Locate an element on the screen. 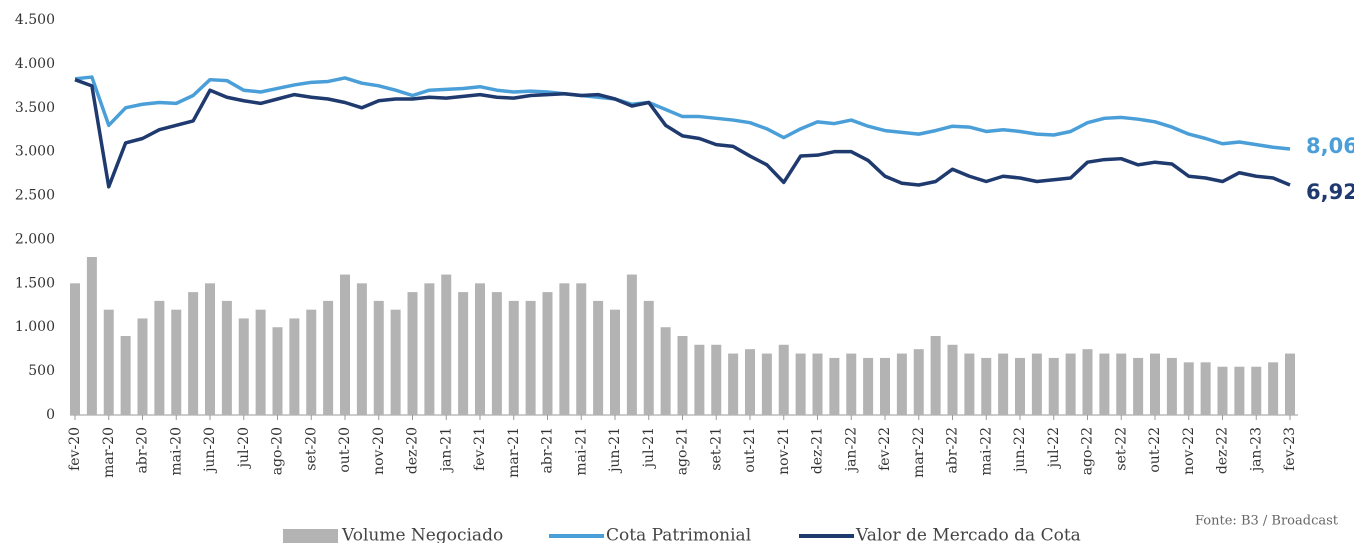 This screenshot has height=543, width=1354. x-tick-label: out-22 is located at coordinates (1155, 450).